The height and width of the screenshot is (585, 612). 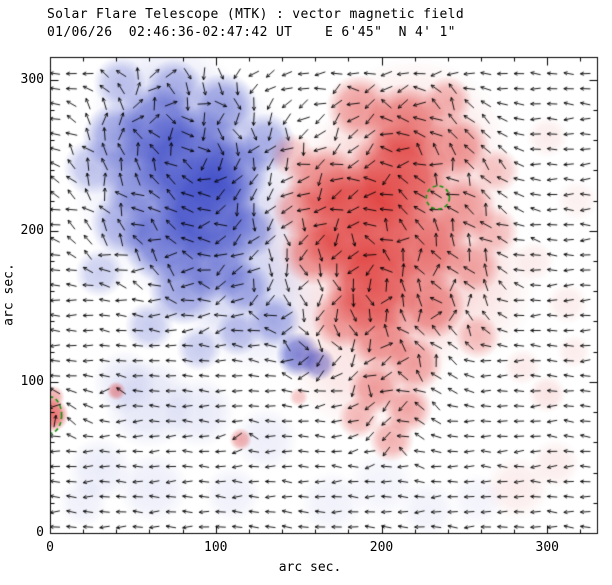 I want to click on y-axis-label: arc sec., so click(x=9, y=294).